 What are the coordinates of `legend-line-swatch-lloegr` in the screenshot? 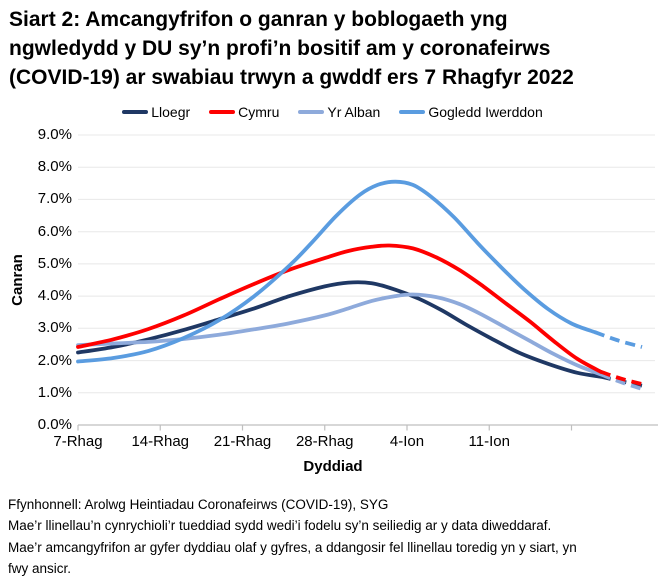 It's located at (135, 112).